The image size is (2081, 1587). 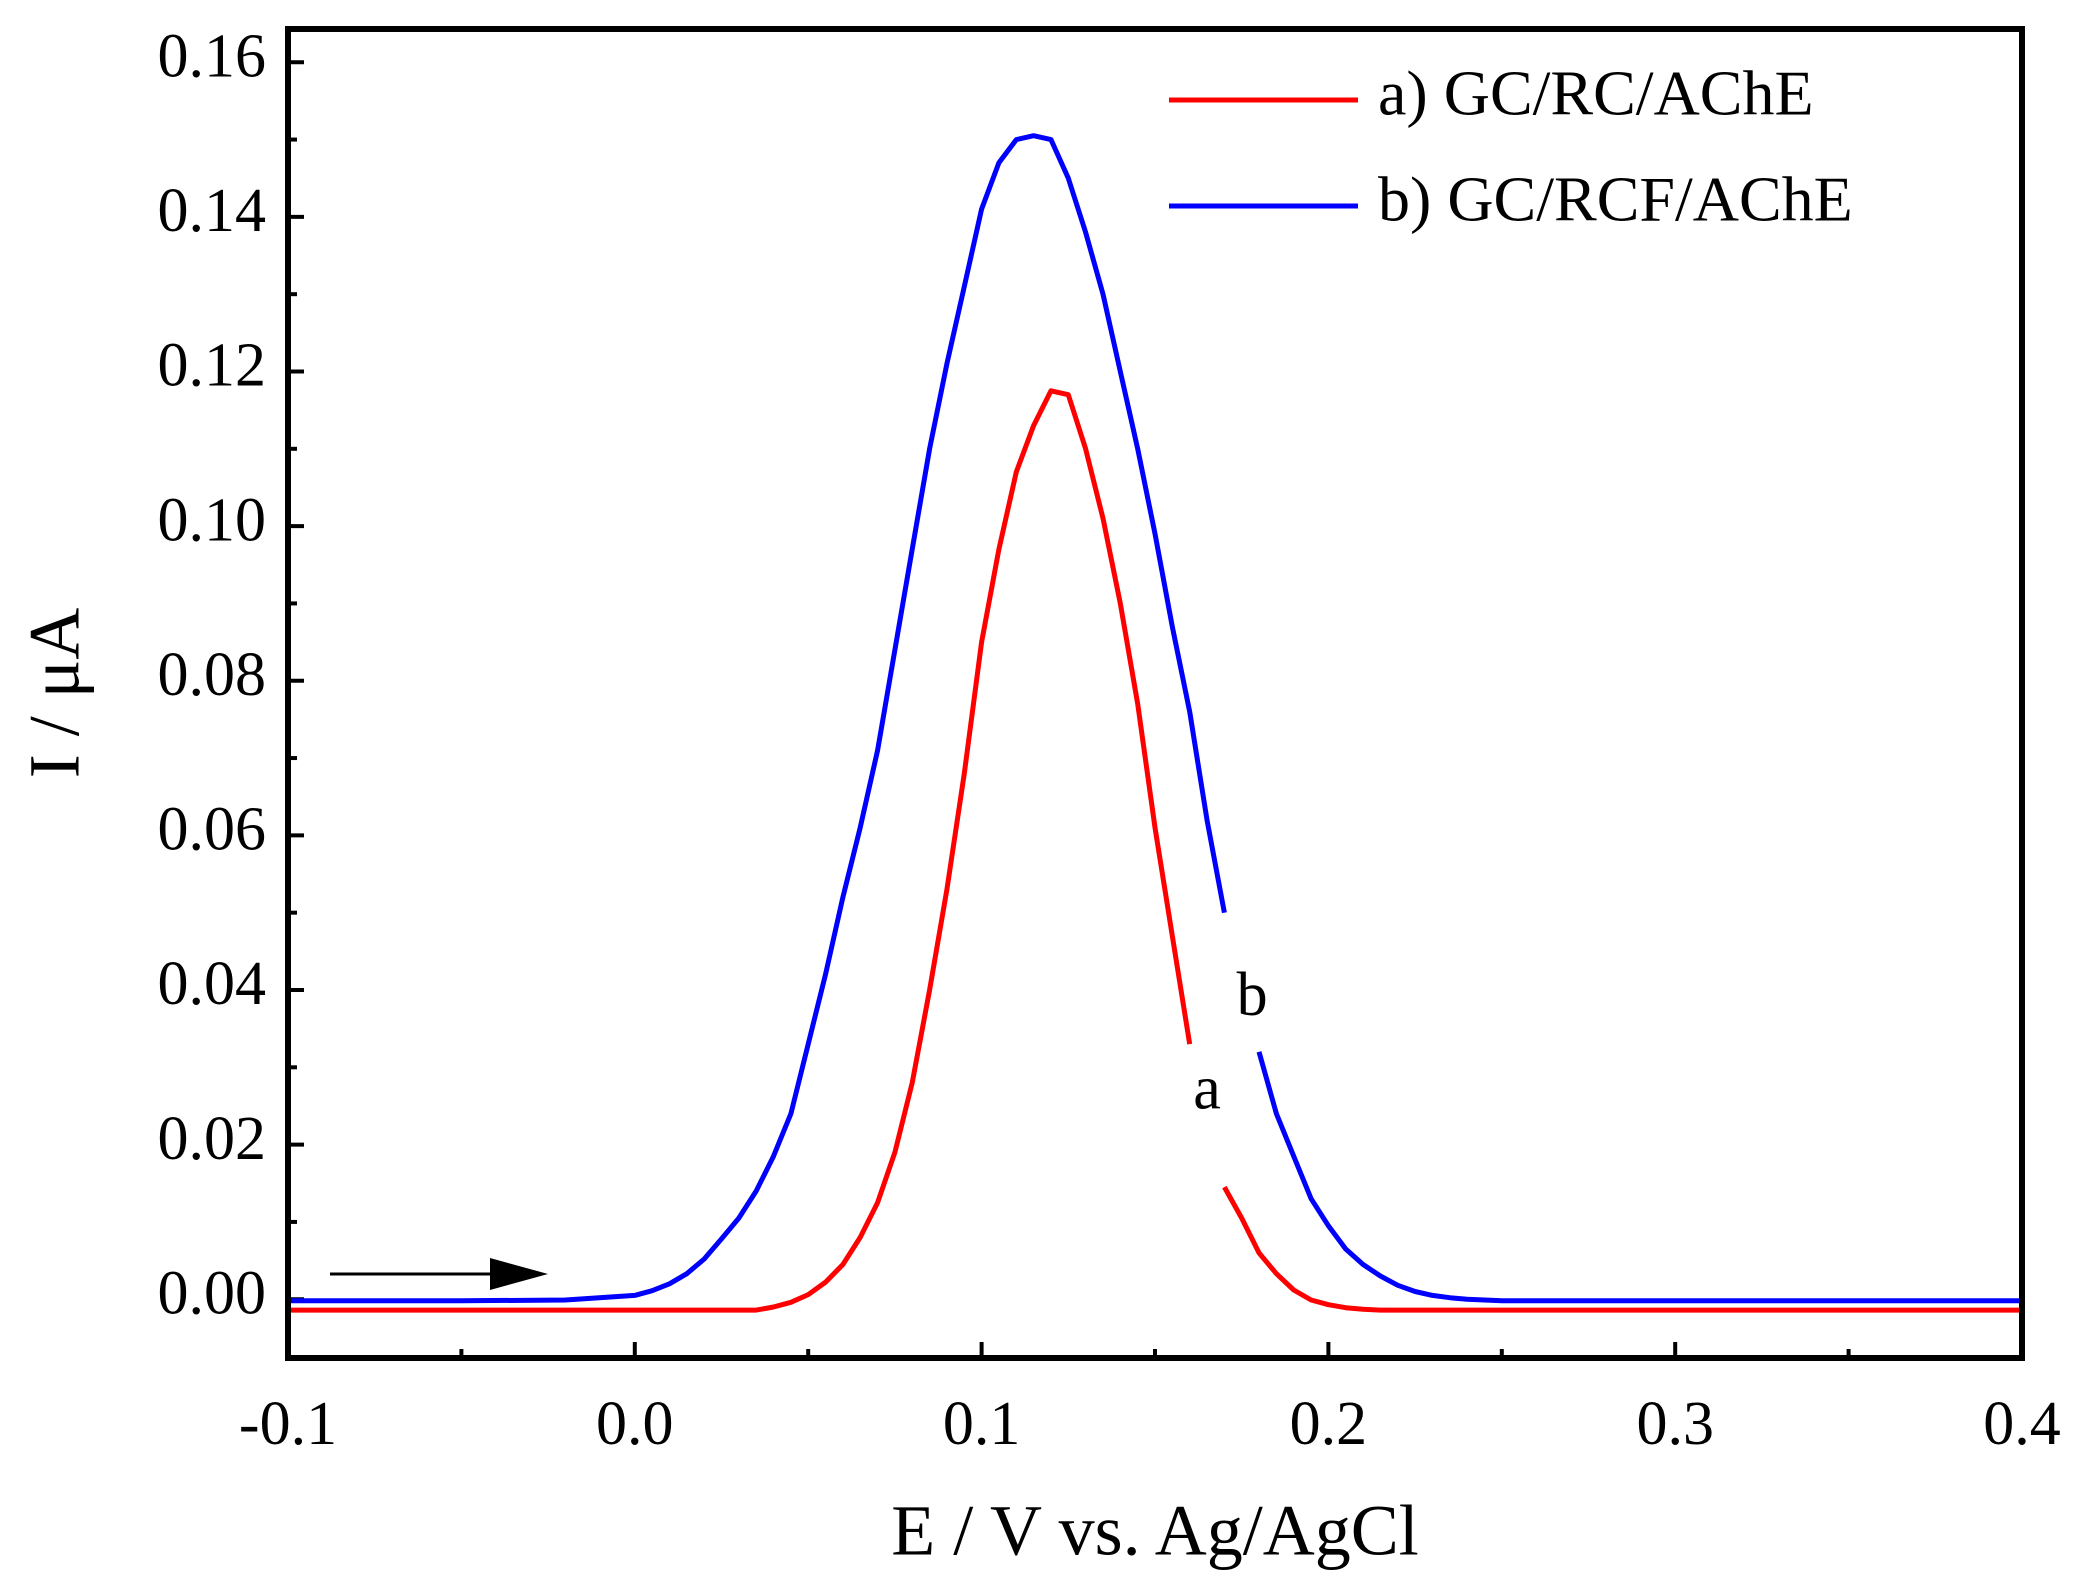 I want to click on y-tick-label: 0.02, so click(x=212, y=1139).